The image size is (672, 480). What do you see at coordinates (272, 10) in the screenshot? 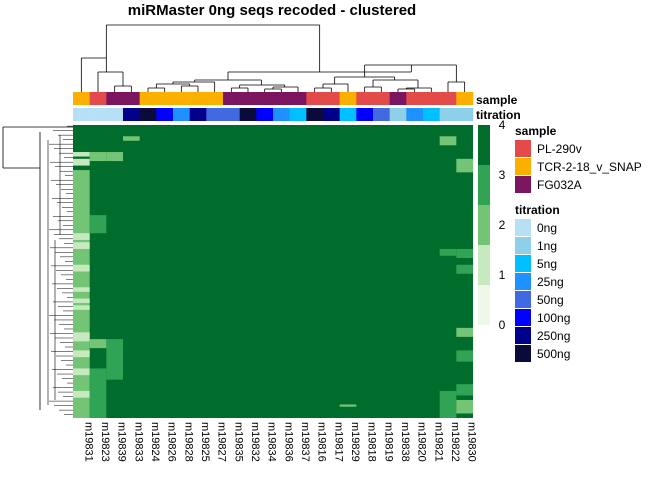
I see `chart-title: miRMaster 0ng seqs recoded - clustered` at bounding box center [272, 10].